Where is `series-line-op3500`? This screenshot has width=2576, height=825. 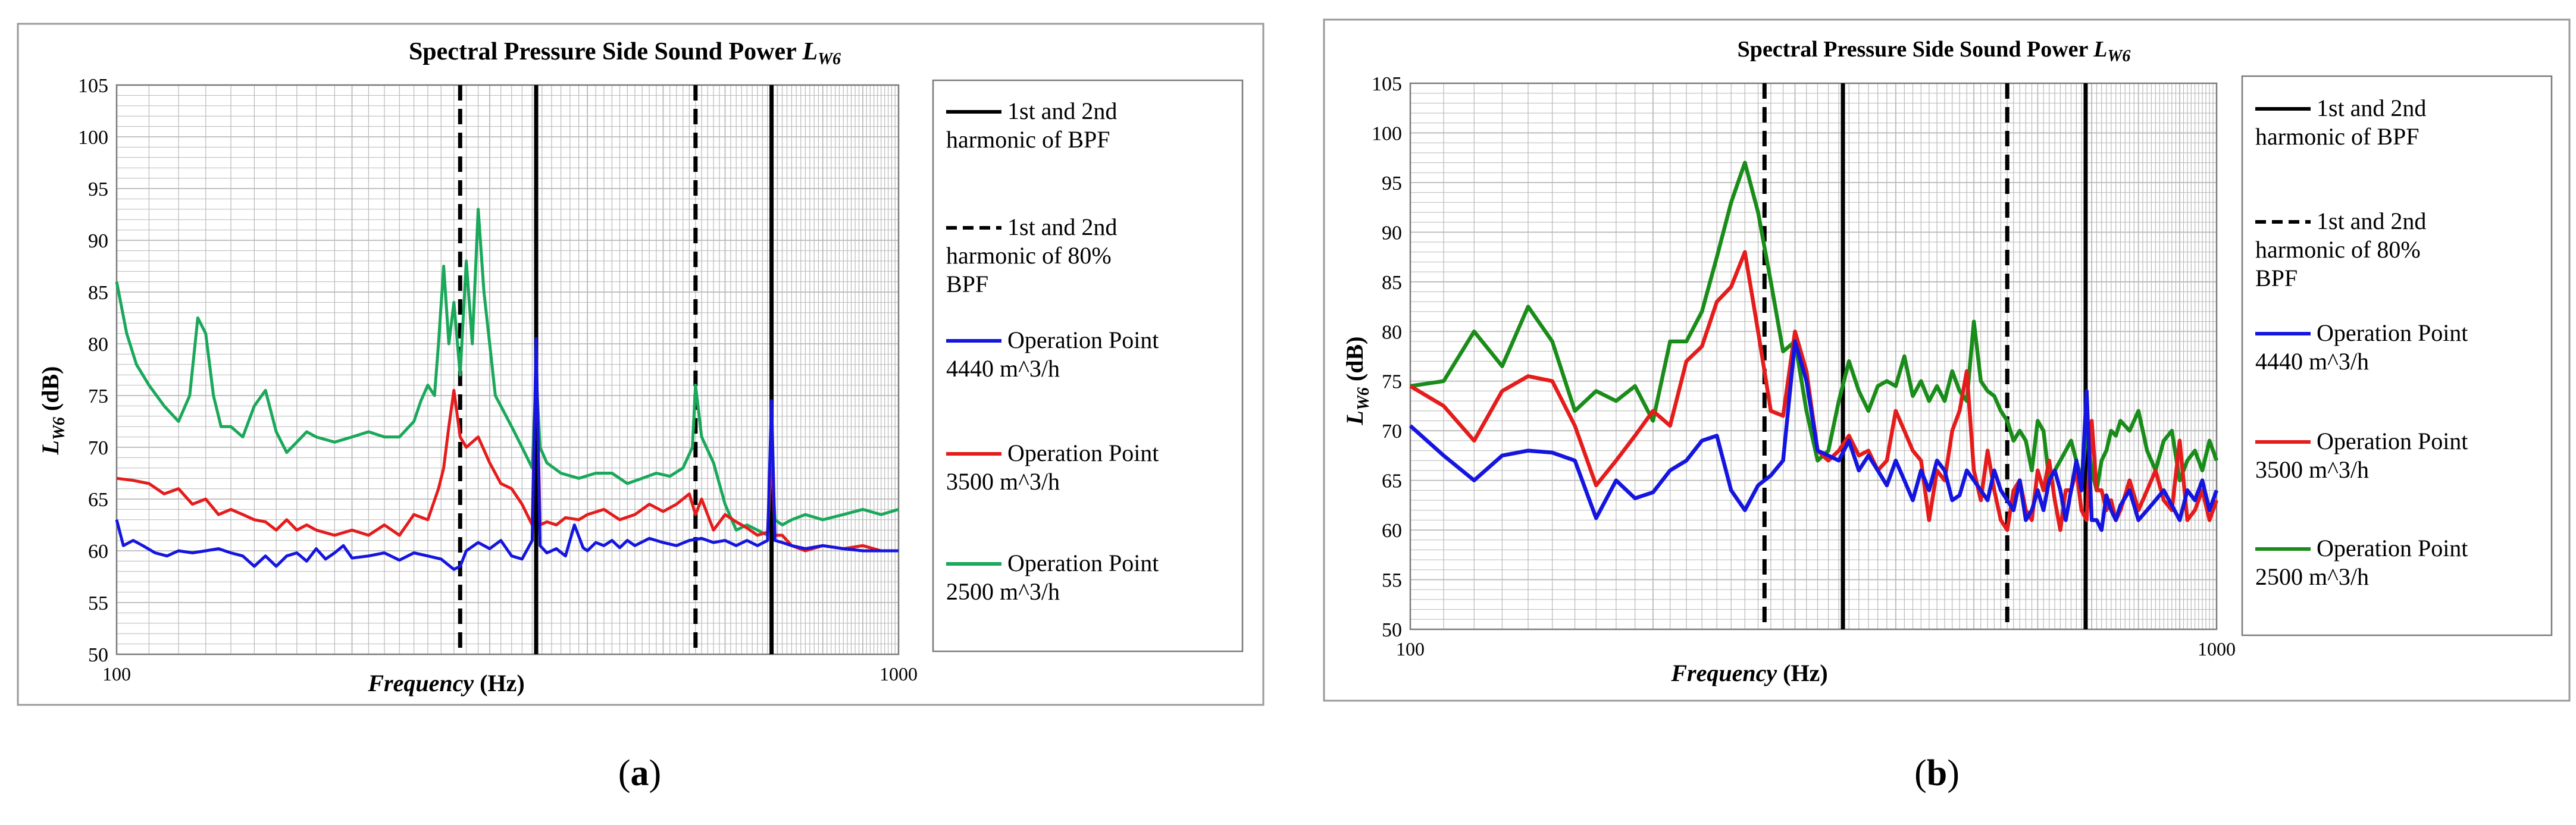 series-line-op3500 is located at coordinates (507, 450).